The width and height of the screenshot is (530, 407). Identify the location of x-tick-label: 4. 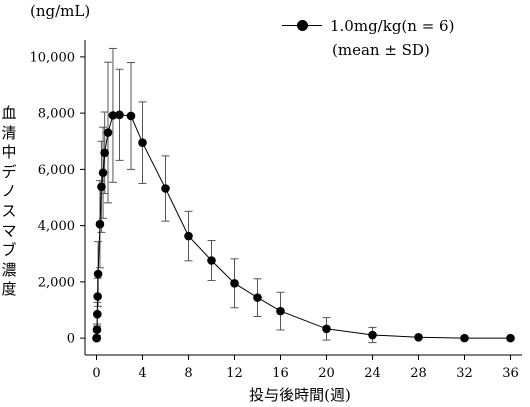
(142, 373).